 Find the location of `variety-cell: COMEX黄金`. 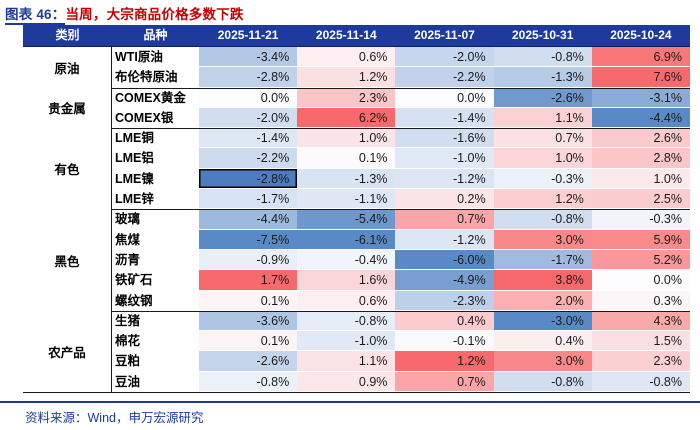

variety-cell: COMEX黄金 is located at coordinates (155, 97).